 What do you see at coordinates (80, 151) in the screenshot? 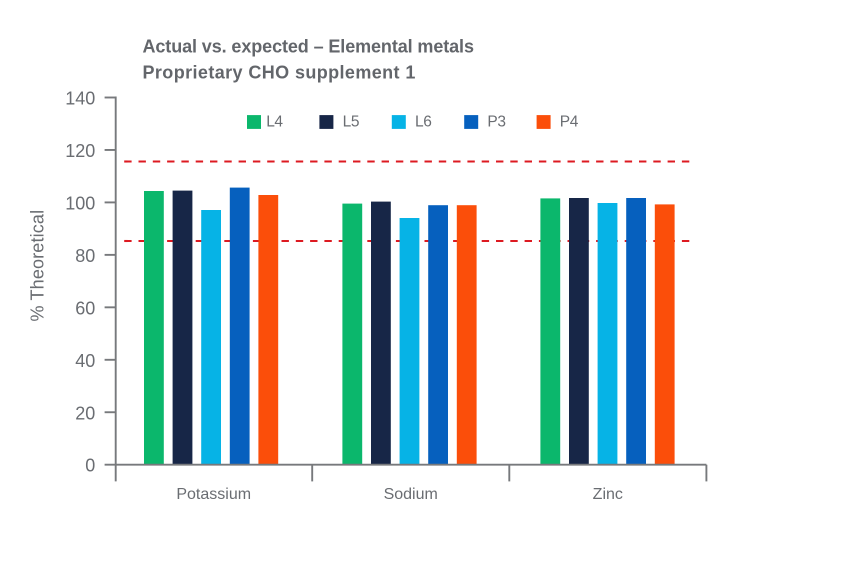
I see `svg-text: 120` at bounding box center [80, 151].